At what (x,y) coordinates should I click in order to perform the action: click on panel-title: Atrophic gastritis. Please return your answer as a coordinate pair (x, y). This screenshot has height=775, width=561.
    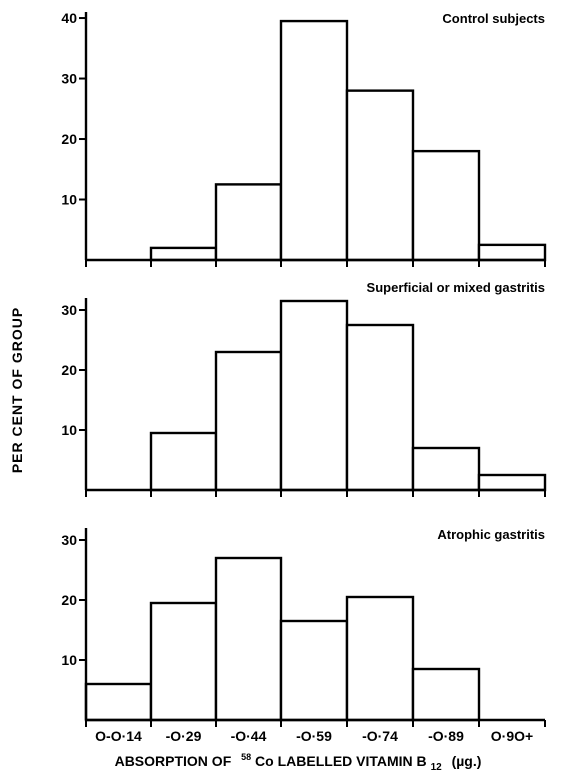
    Looking at the image, I should click on (491, 534).